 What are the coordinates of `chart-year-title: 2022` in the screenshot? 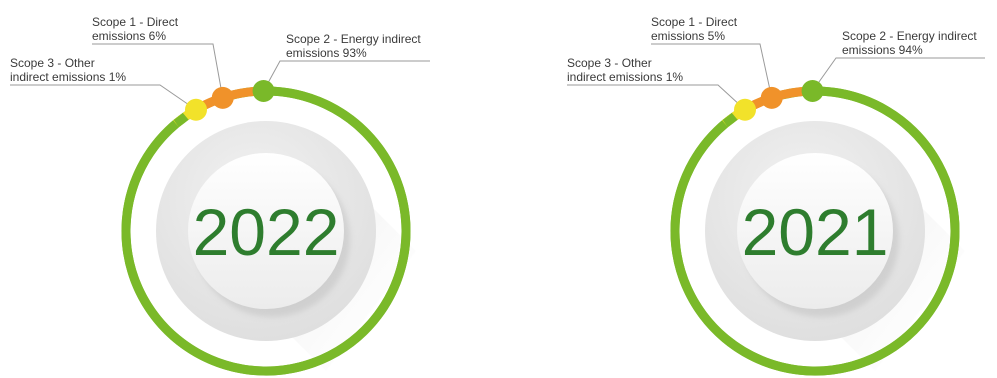 It's located at (266, 232).